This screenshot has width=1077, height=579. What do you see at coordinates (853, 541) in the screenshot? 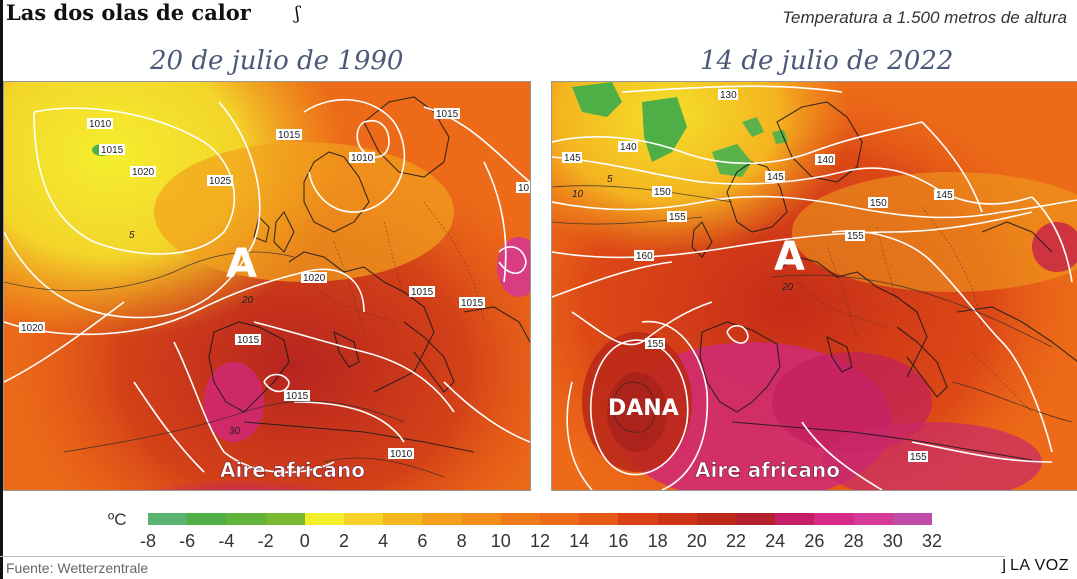
I see `legend-tick-label: 28` at bounding box center [853, 541].